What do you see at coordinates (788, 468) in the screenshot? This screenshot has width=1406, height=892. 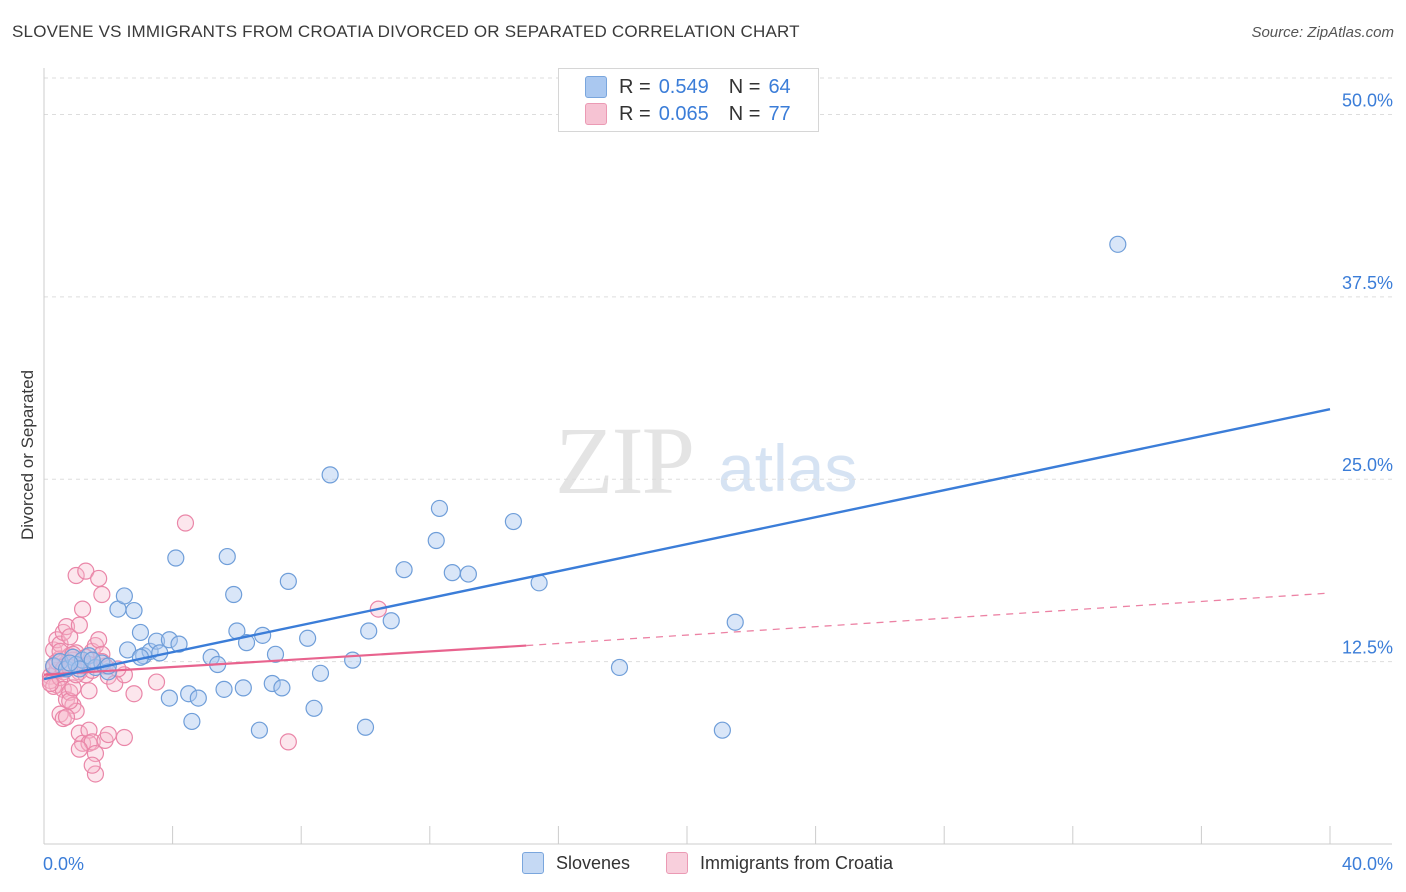 I see `watermark-atlas: atlas` at bounding box center [788, 468].